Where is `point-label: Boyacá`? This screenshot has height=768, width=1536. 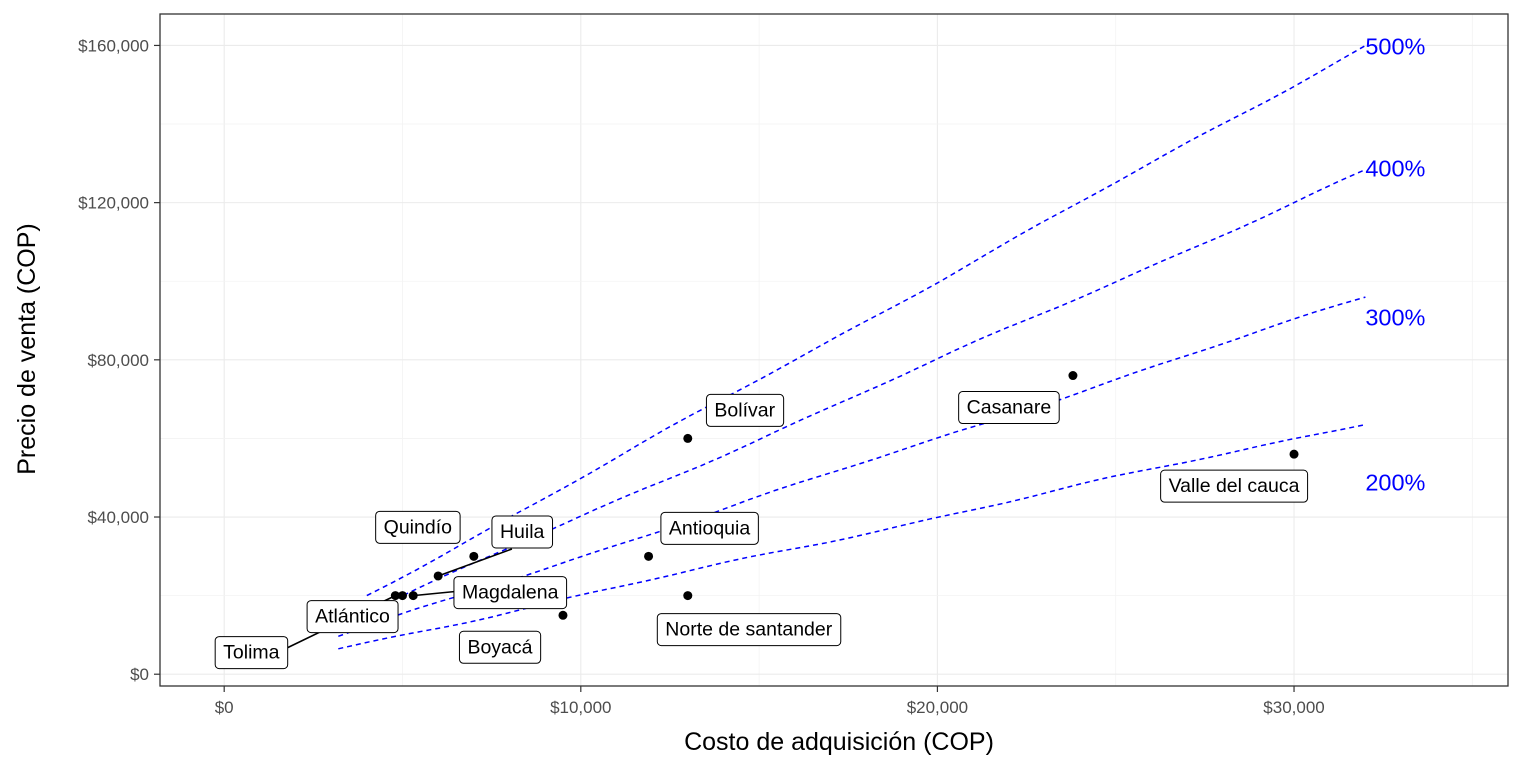 point-label: Boyacá is located at coordinates (500, 647).